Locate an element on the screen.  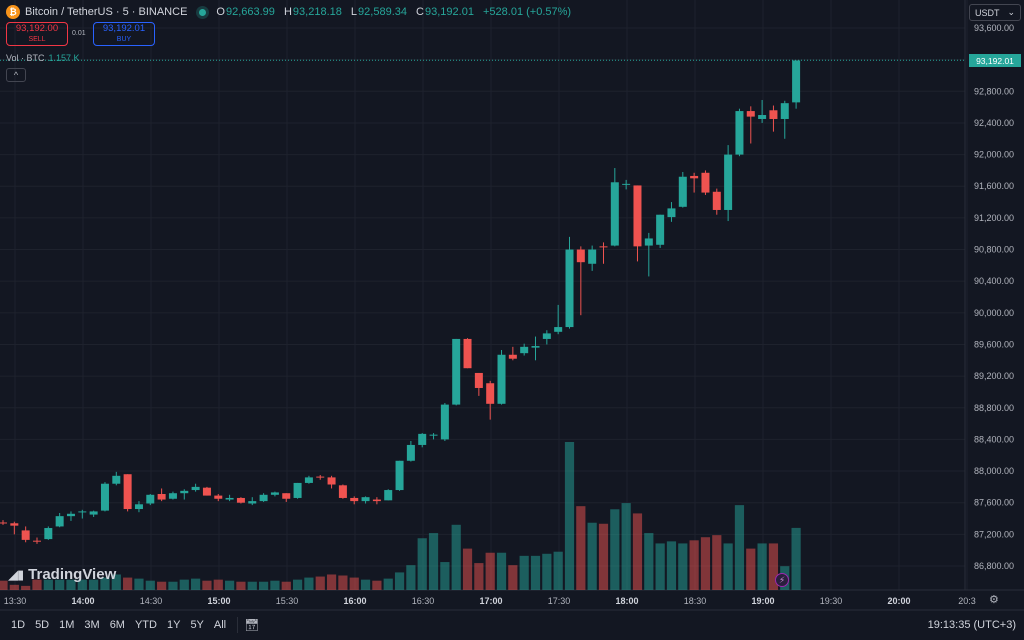
currency-select: USDT ⌄ is located at coordinates (995, 12).